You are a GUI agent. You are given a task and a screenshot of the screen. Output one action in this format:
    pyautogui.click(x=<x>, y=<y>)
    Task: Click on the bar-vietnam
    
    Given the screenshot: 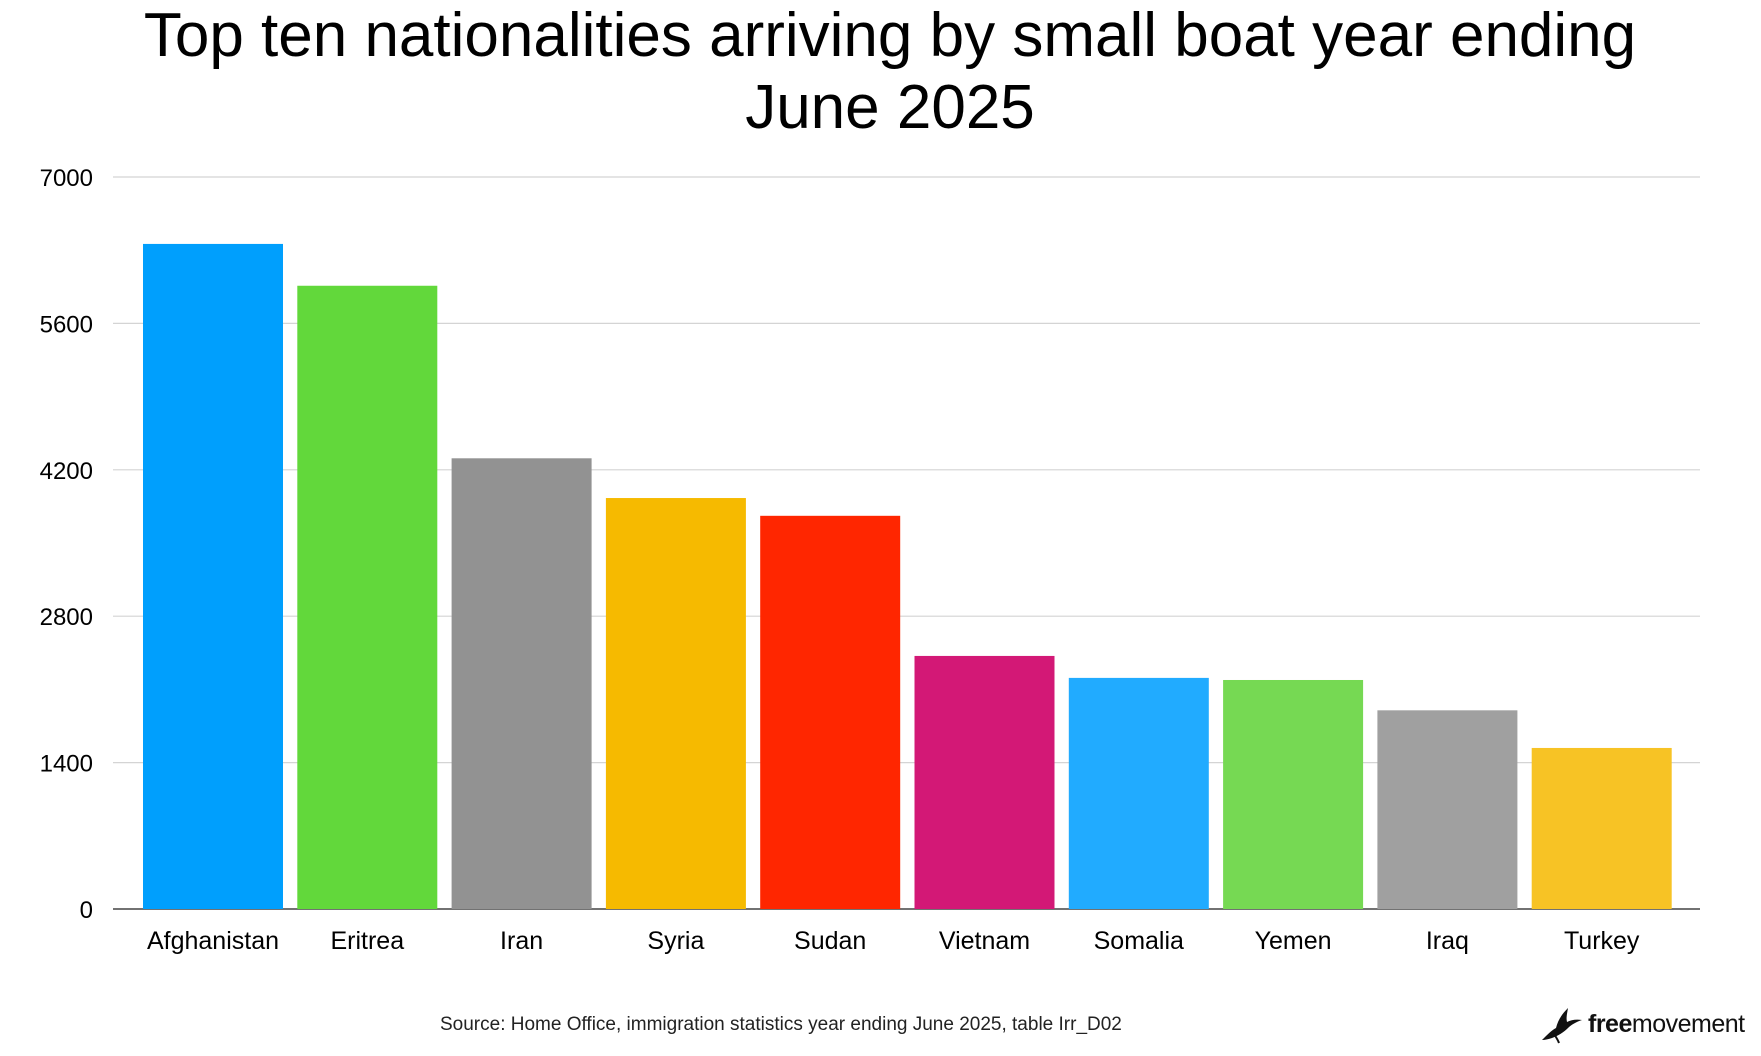 What is the action you would take?
    pyautogui.click(x=984, y=782)
    